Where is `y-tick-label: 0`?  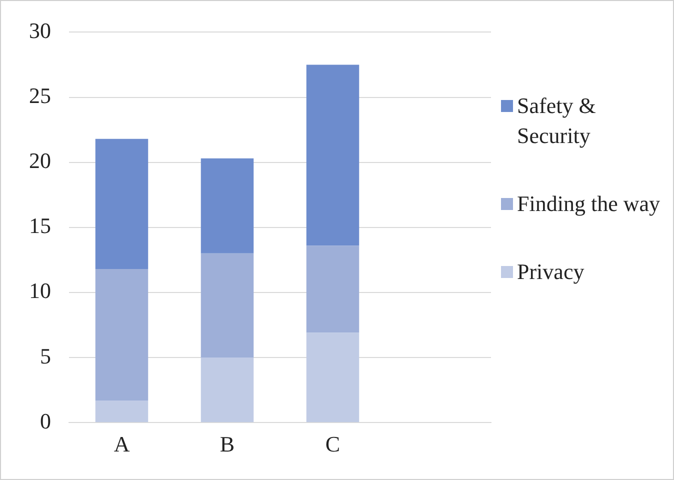 y-tick-label: 0 is located at coordinates (45, 421).